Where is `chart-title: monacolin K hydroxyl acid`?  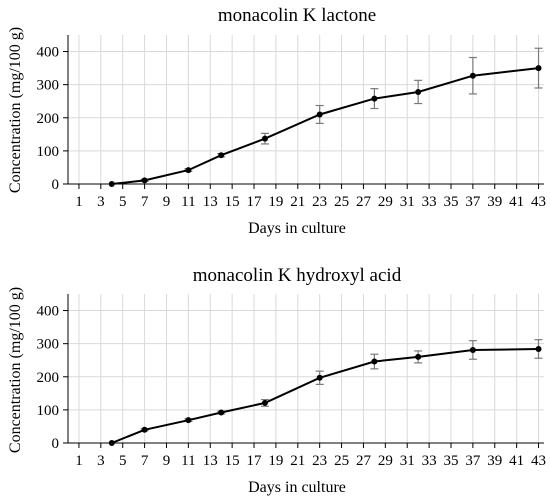 chart-title: monacolin K hydroxyl acid is located at coordinates (297, 275).